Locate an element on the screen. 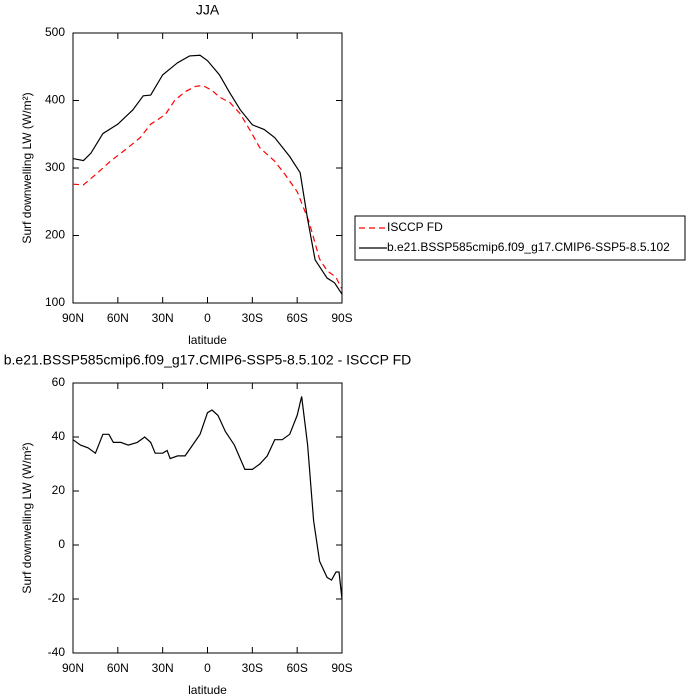 This screenshot has width=700, height=700. legend-box is located at coordinates (520, 238).